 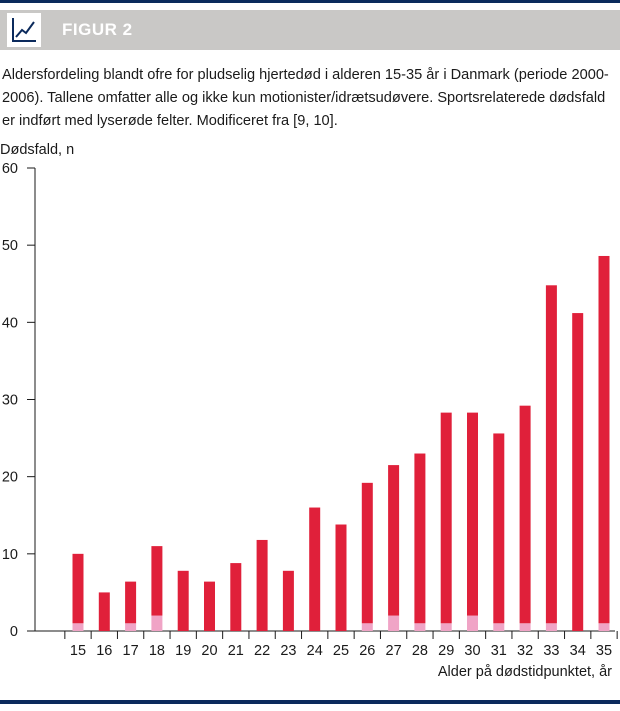 I want to click on x-tick-label: 16, so click(x=104, y=651).